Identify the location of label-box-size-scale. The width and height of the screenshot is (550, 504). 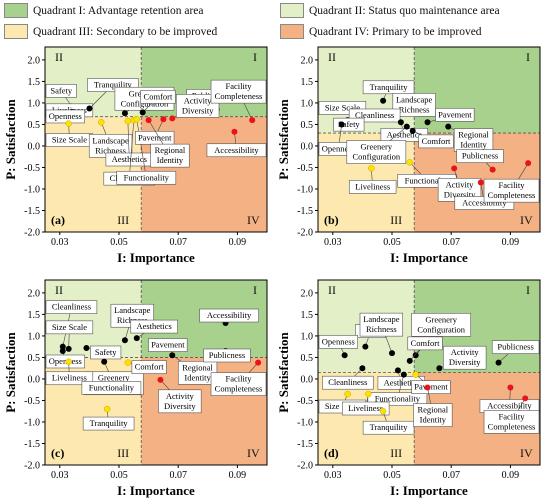
(69, 327).